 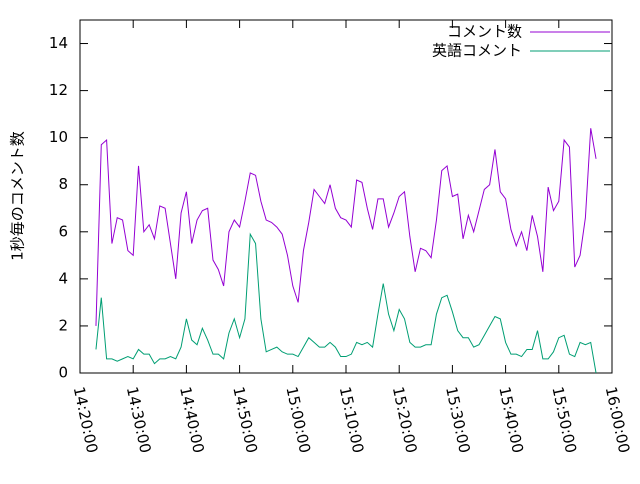 I want to click on x-tick-label: 14:40:00, so click(x=192, y=420).